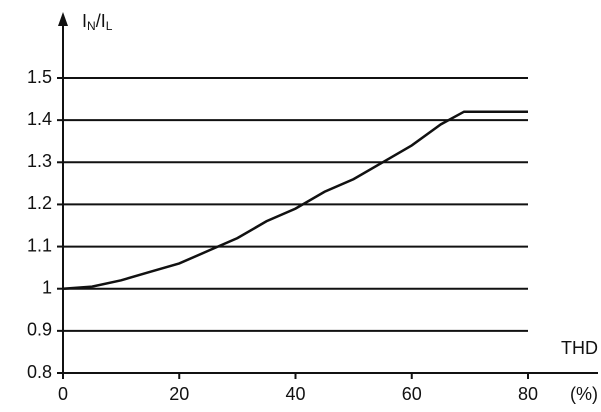  Describe the element at coordinates (584, 394) in the screenshot. I see `x-axis-unit: (%)` at that location.